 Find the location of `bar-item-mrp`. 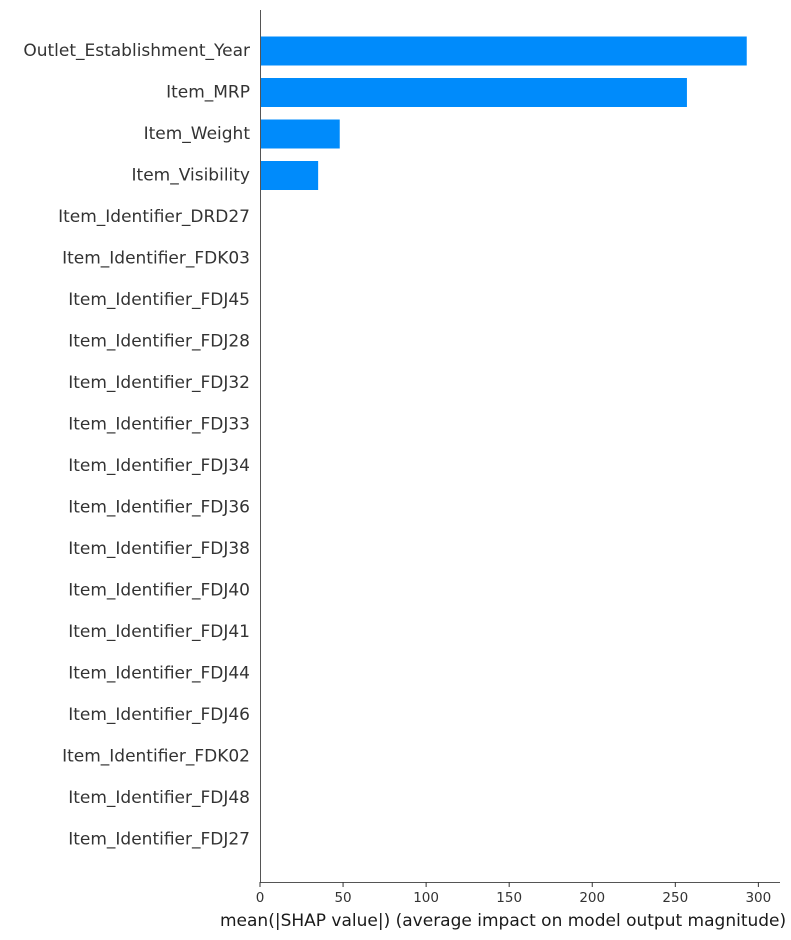

bar-item-mrp is located at coordinates (473, 92).